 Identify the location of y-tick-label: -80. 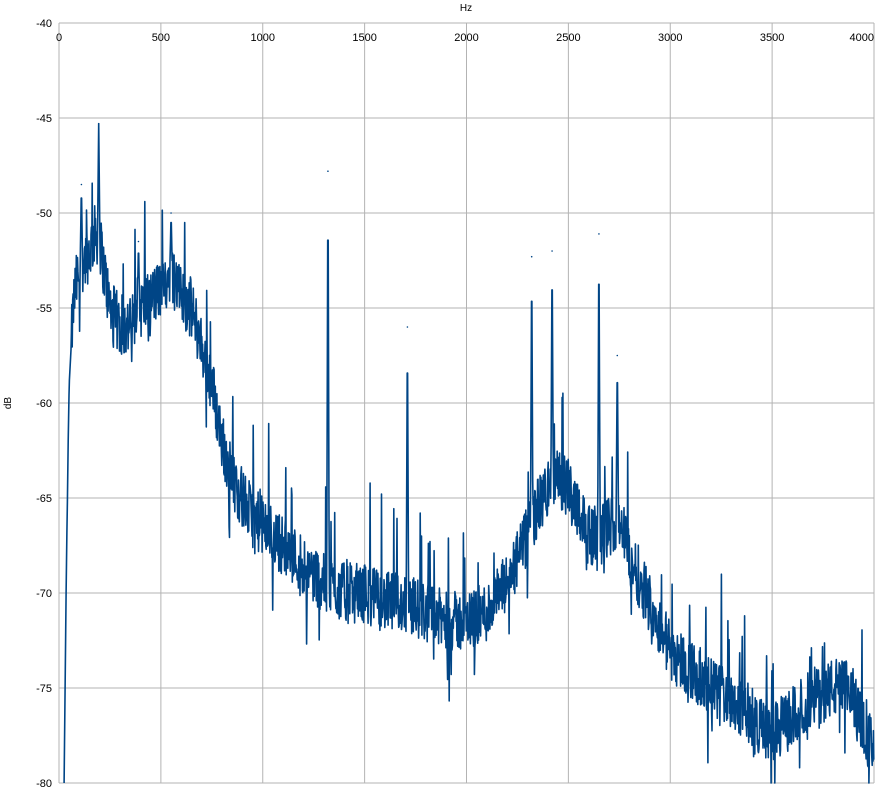
(44, 784).